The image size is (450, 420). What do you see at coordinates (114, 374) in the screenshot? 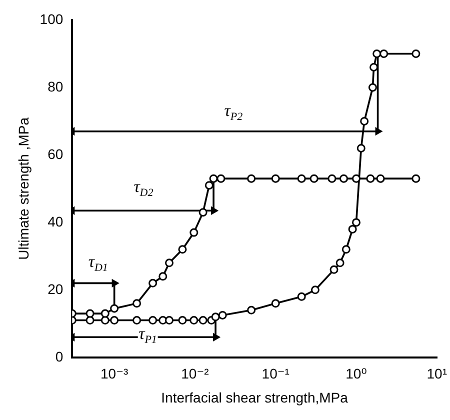
I see `x-tick-label: 10⁻³` at bounding box center [114, 374].